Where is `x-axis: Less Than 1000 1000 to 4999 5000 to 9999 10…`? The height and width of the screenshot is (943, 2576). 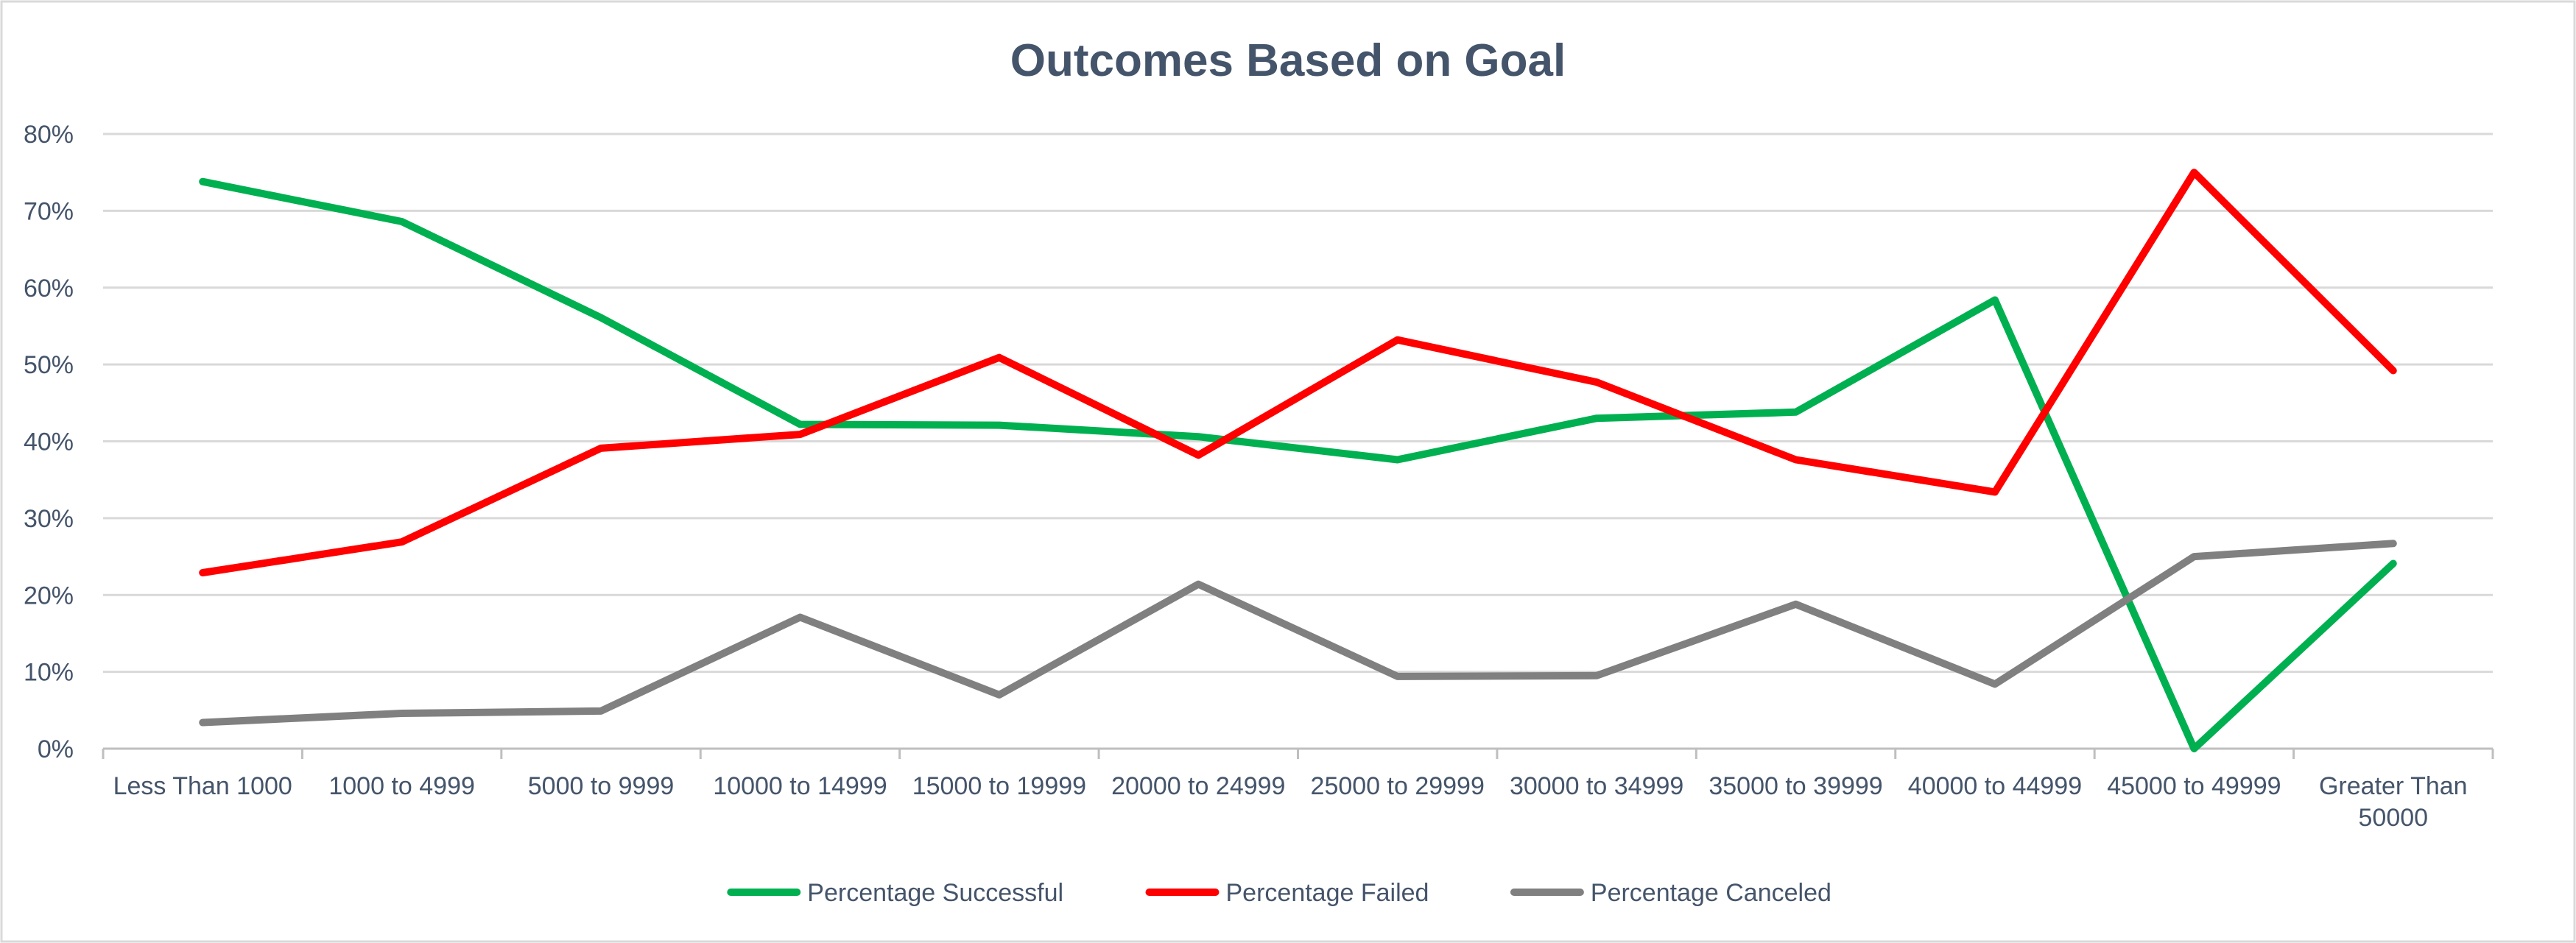
x-axis: Less Than 1000 1000 to 4999 5000 to 9999 10… is located at coordinates (1298, 790).